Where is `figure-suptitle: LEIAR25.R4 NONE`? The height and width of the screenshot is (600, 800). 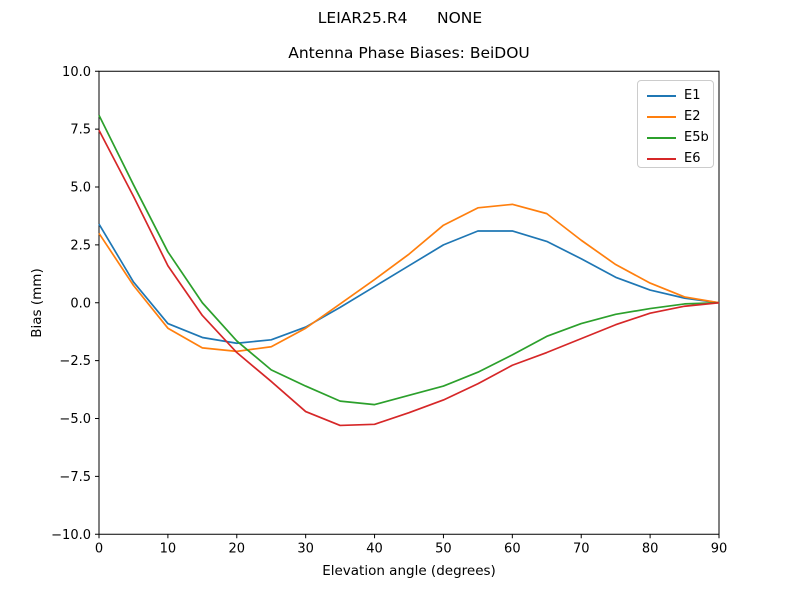
figure-suptitle: LEIAR25.R4 NONE is located at coordinates (400, 18).